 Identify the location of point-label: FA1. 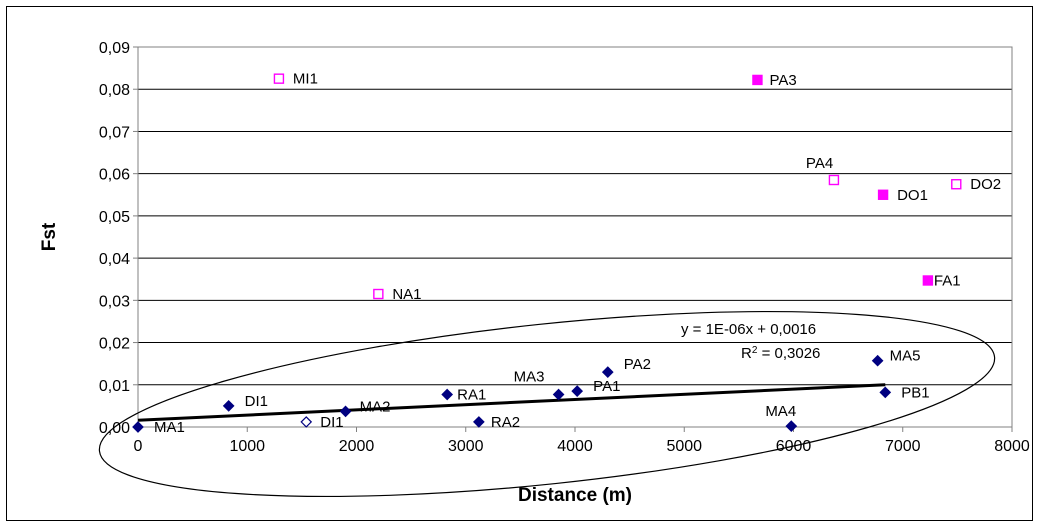
(947, 280).